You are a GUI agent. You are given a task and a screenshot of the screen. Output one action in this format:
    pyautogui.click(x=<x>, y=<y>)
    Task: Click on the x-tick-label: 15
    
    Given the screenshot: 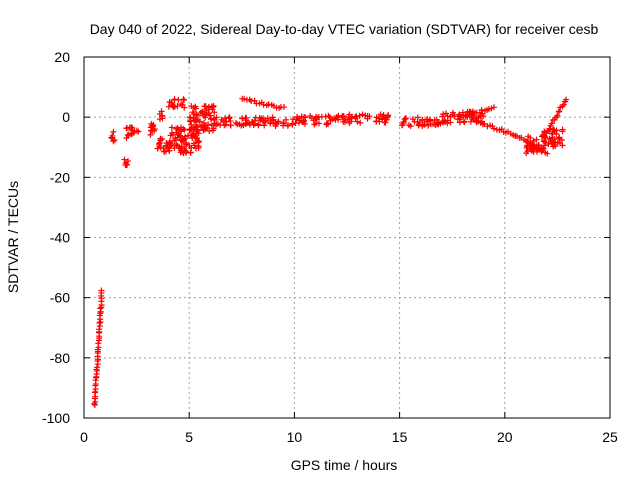 What is the action you would take?
    pyautogui.click(x=400, y=437)
    